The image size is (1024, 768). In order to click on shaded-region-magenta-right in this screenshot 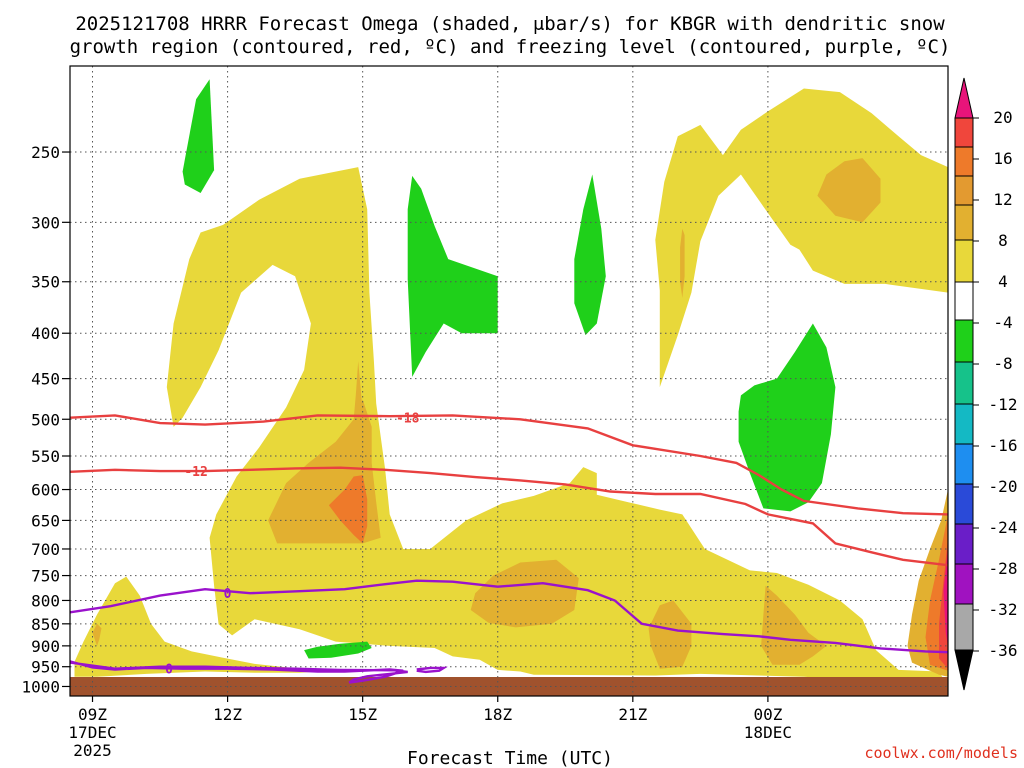, I will do `click(945, 597)`.